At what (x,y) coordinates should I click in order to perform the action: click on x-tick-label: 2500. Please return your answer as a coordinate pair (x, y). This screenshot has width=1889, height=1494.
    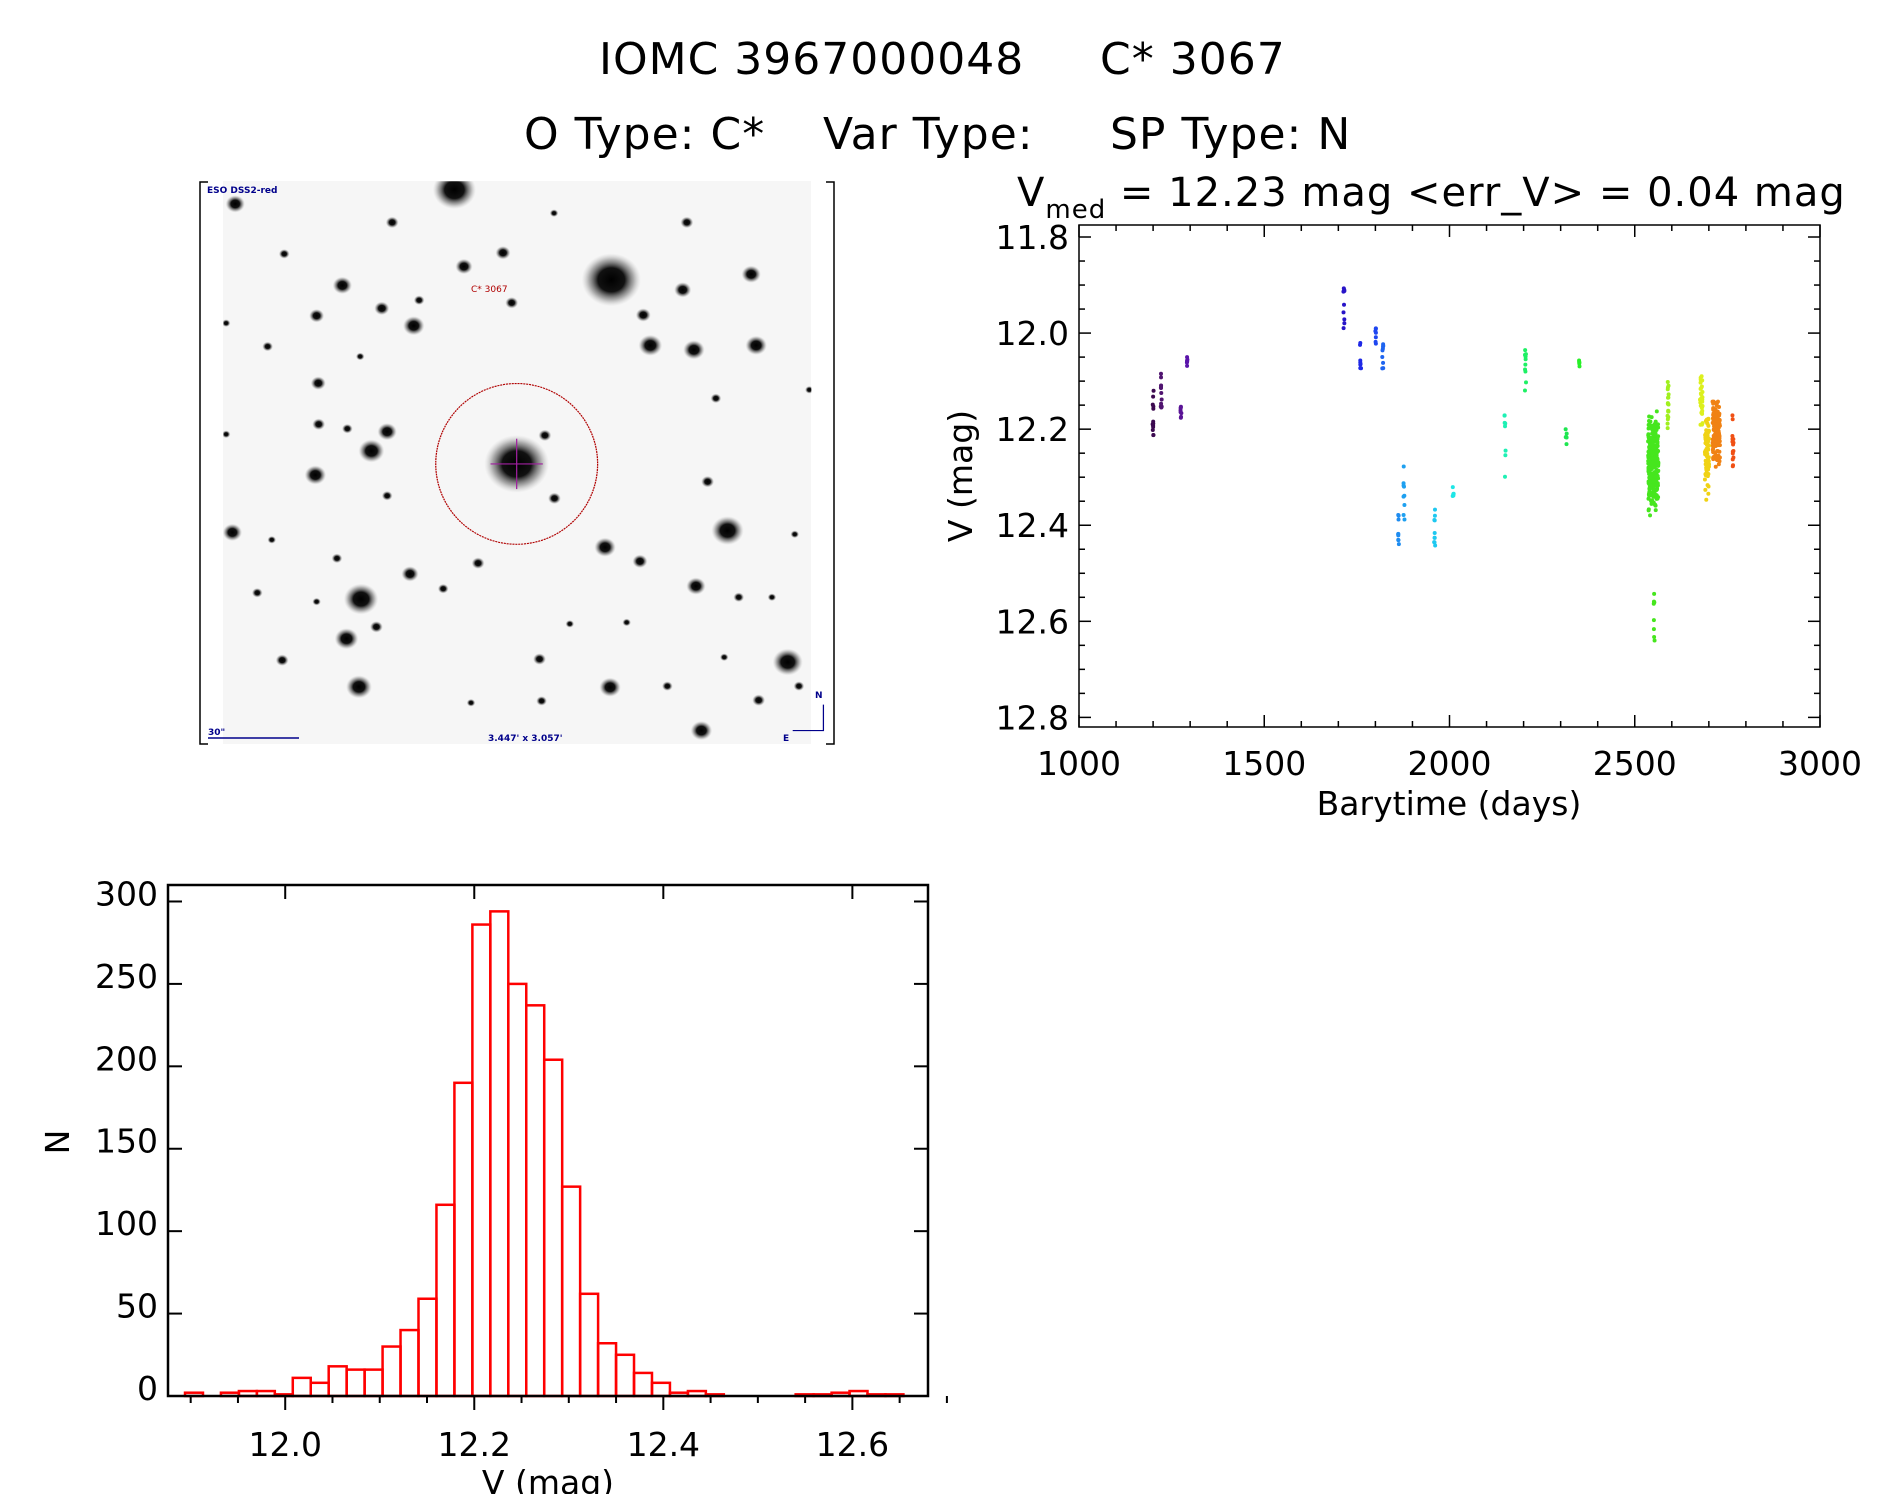
    Looking at the image, I should click on (1635, 763).